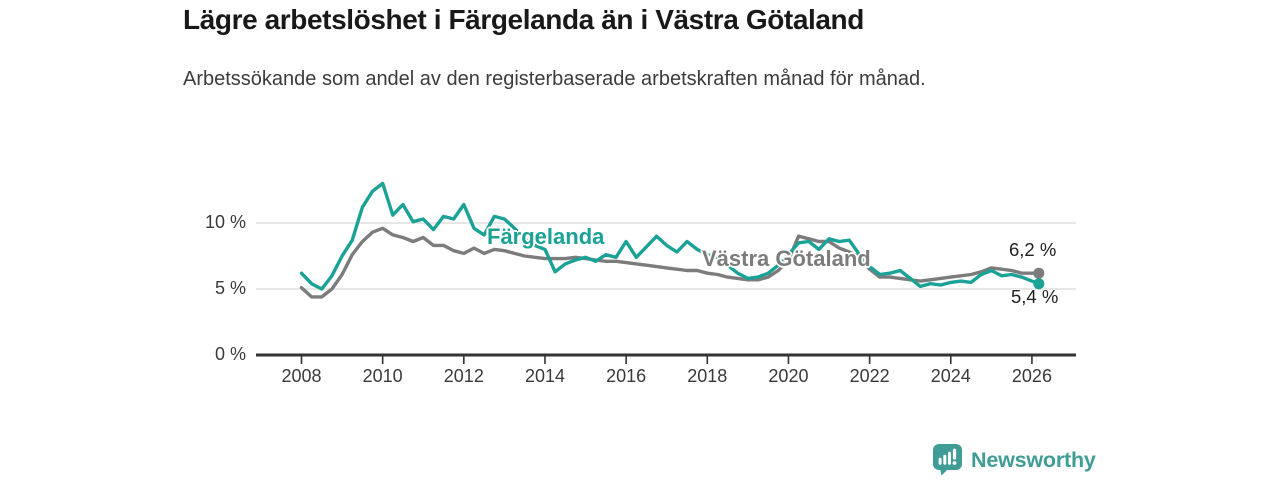 This screenshot has width=1280, height=480. Describe the element at coordinates (1033, 459) in the screenshot. I see `newsworthy-brand-text: Newsworthy` at that location.